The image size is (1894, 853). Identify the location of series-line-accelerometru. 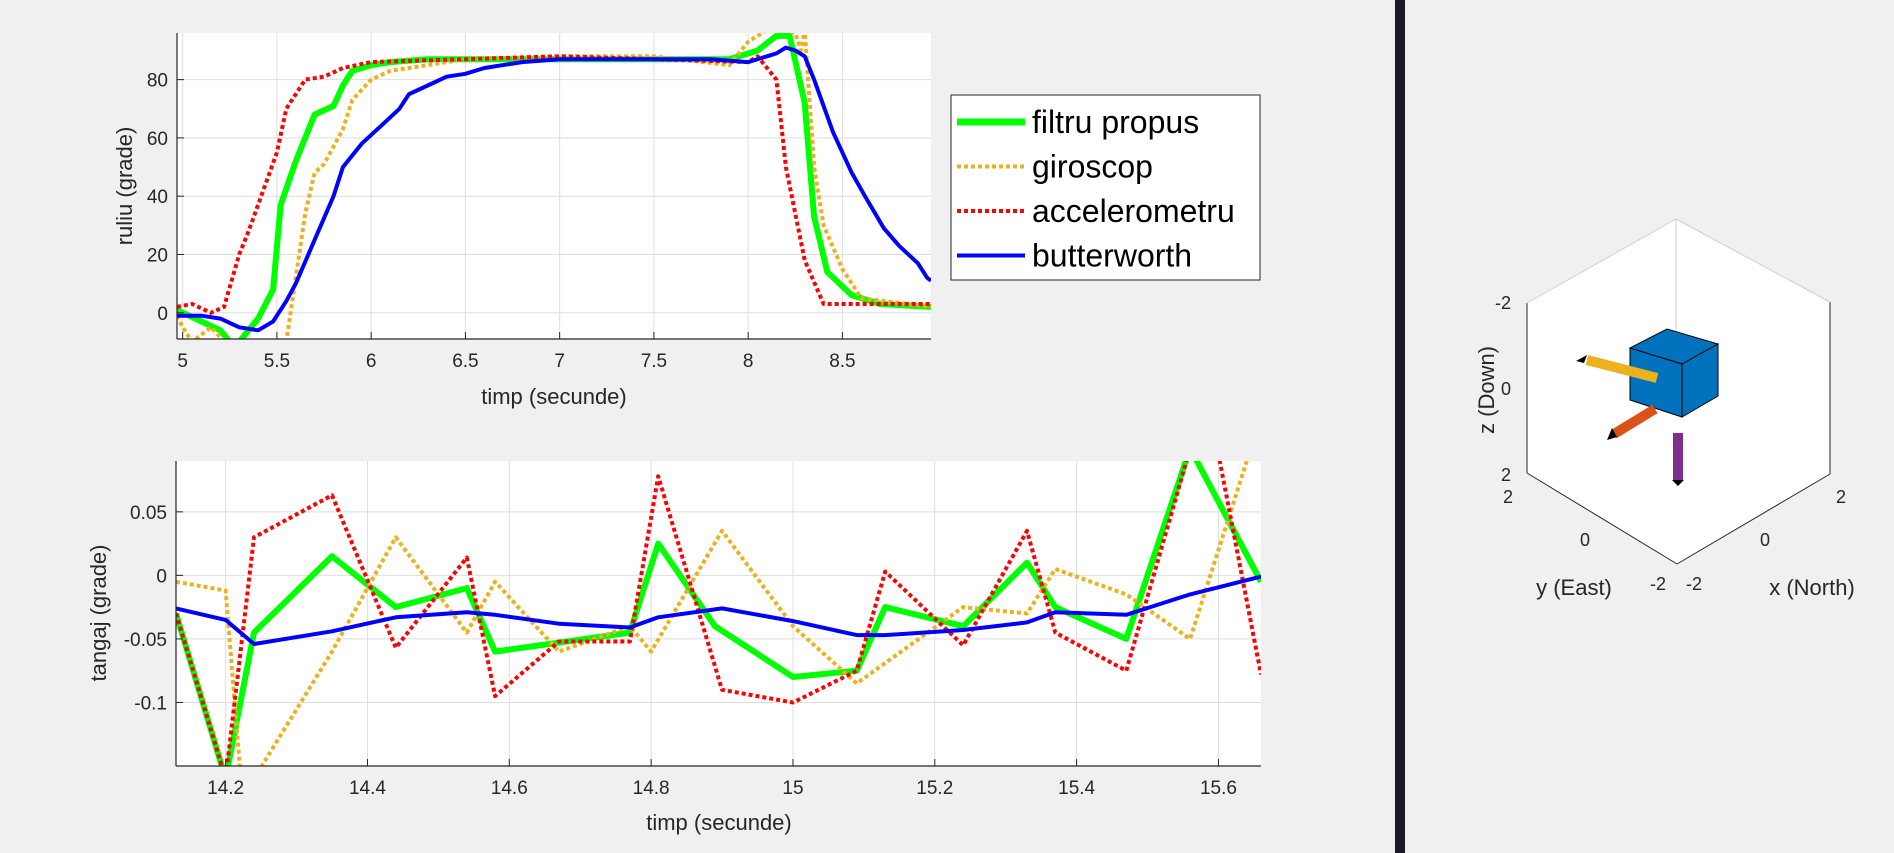
(554, 184).